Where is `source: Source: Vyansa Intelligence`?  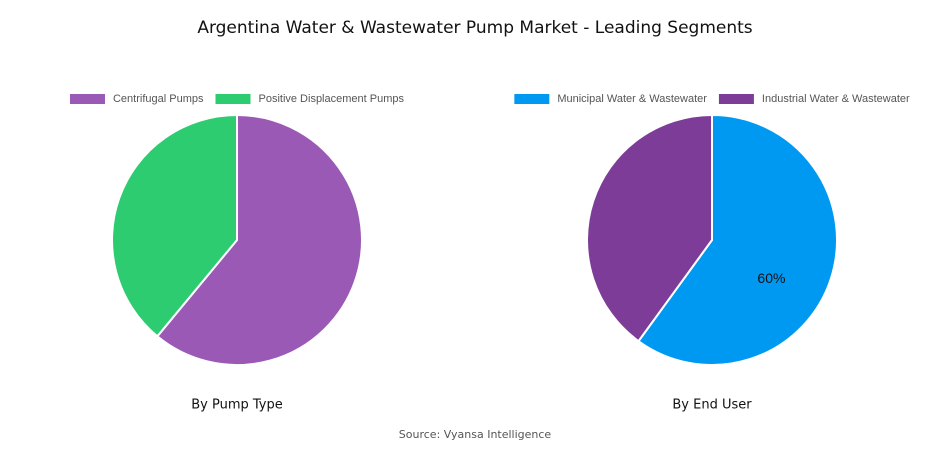
source: Source: Vyansa Intelligence is located at coordinates (475, 434).